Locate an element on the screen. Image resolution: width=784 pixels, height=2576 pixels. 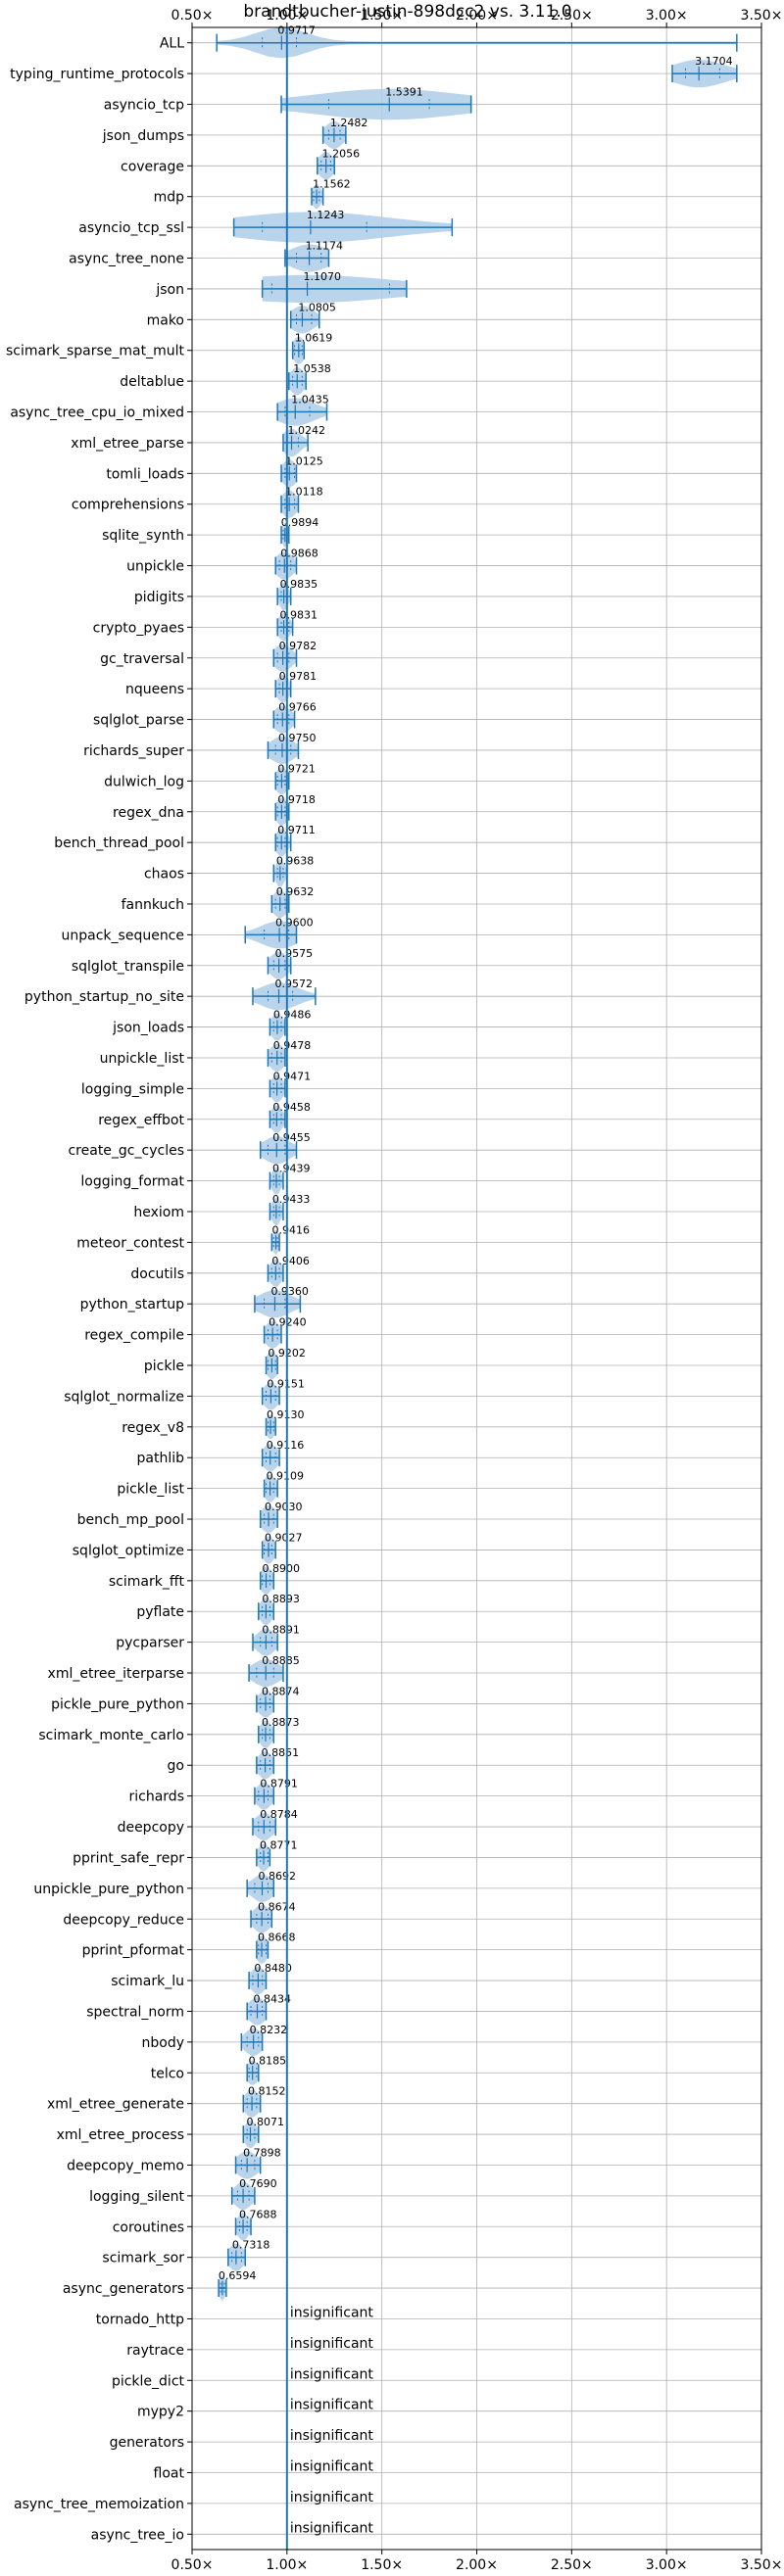
value-label: 0.9781 is located at coordinates (298, 676).